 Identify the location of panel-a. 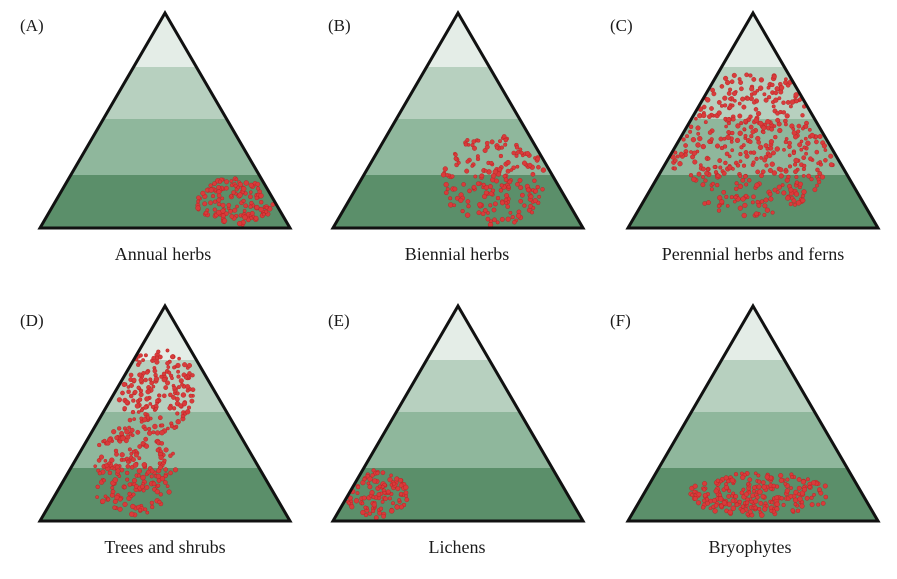
(165, 120).